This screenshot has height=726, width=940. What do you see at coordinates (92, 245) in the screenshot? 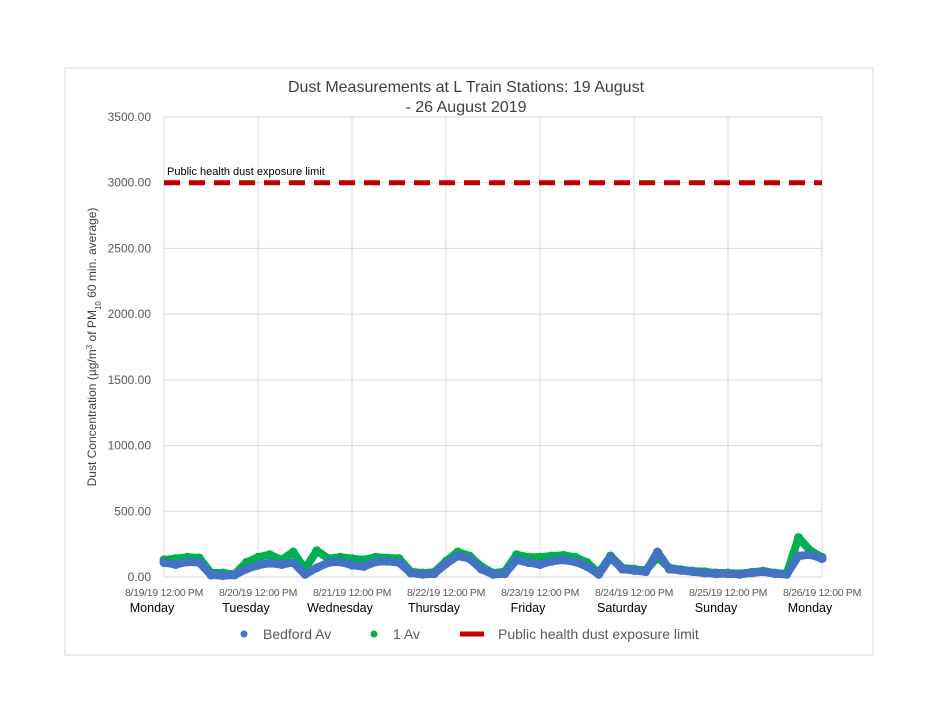
I see `y-axis-label-part: v` at bounding box center [92, 245].